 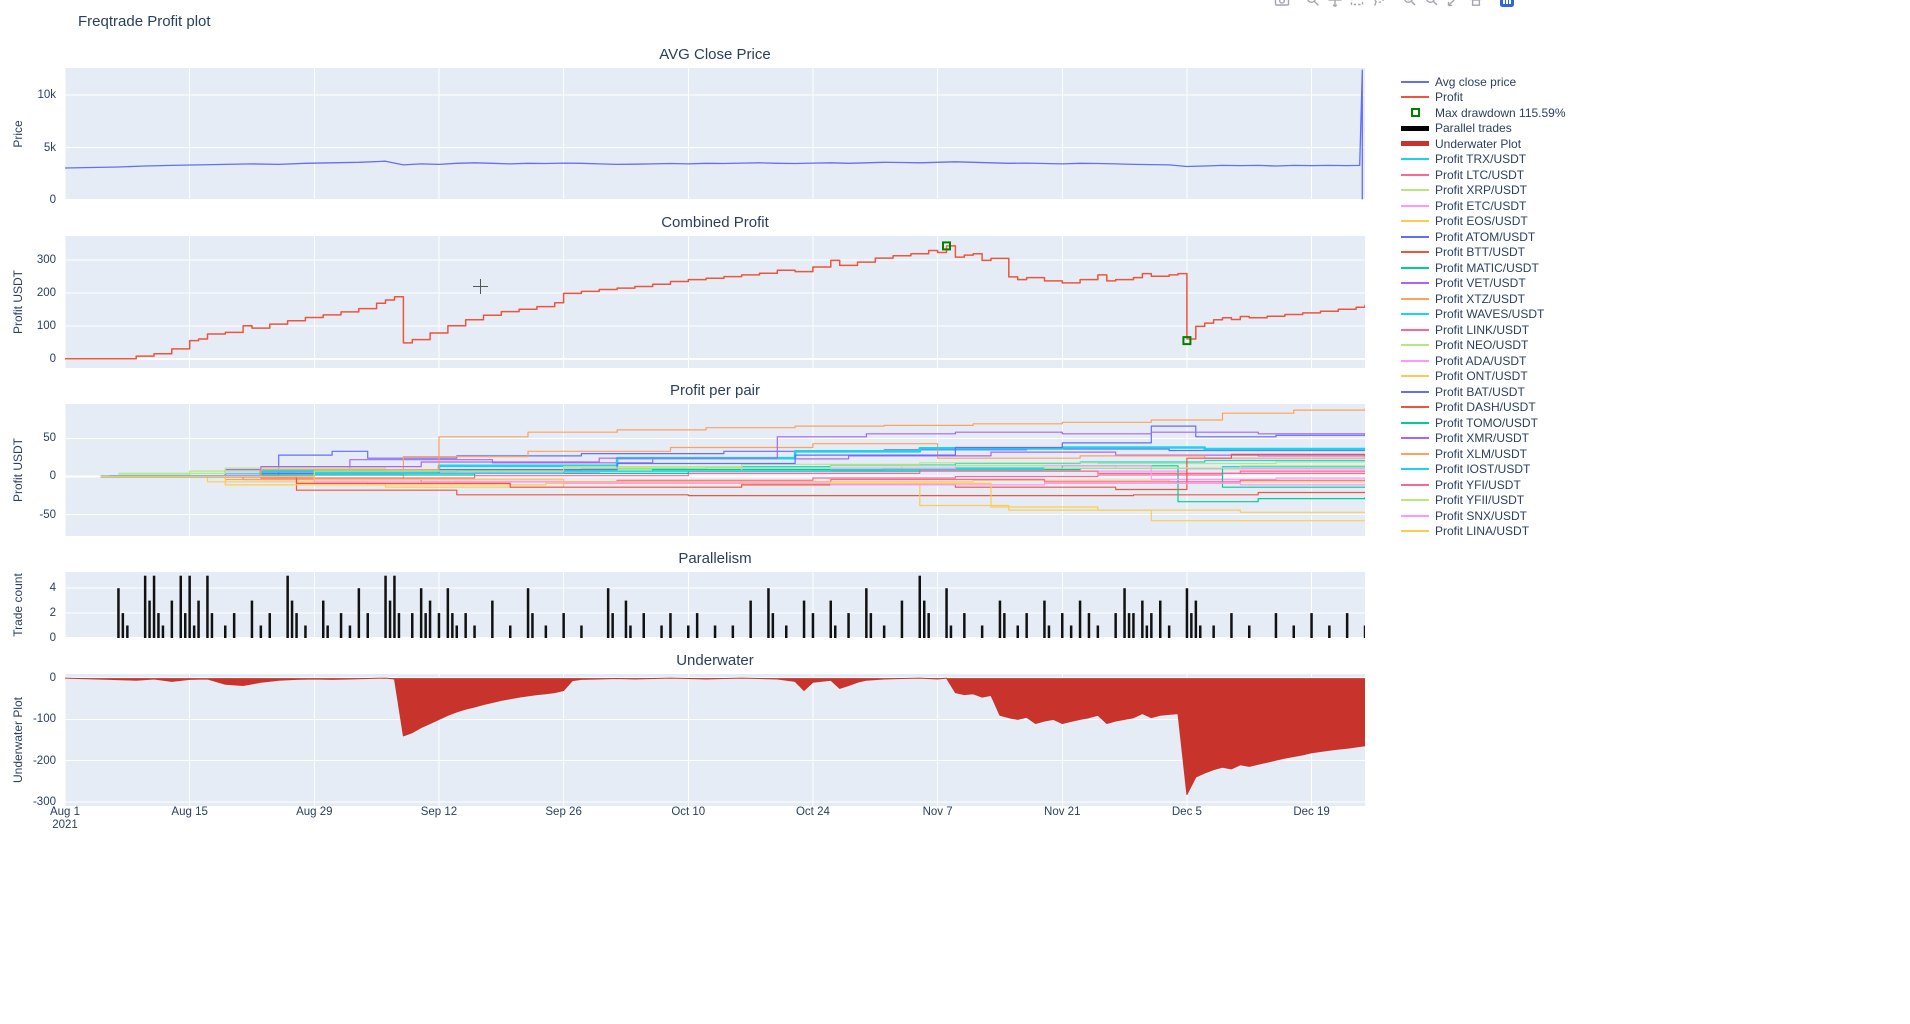 I want to click on camera-icon, so click(x=1281, y=3).